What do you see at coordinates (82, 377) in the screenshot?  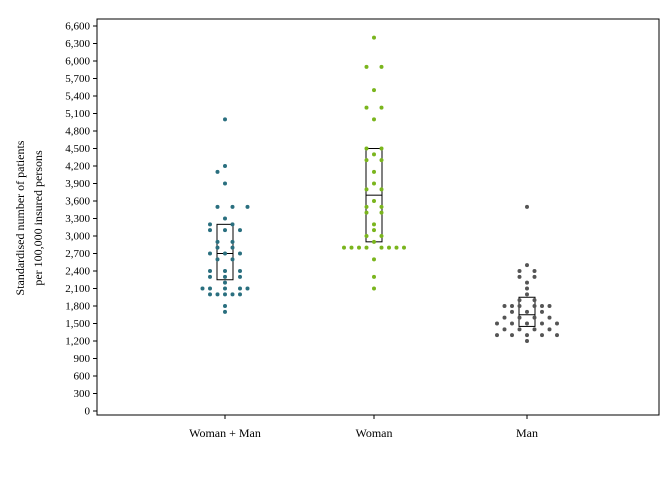 I see `y-tick-label: 600` at bounding box center [82, 377].